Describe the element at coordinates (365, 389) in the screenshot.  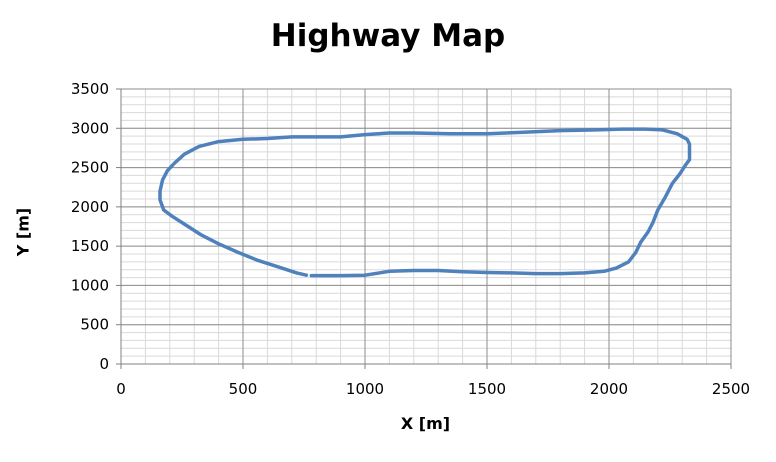
I see `x-tick-label: 1000` at that location.